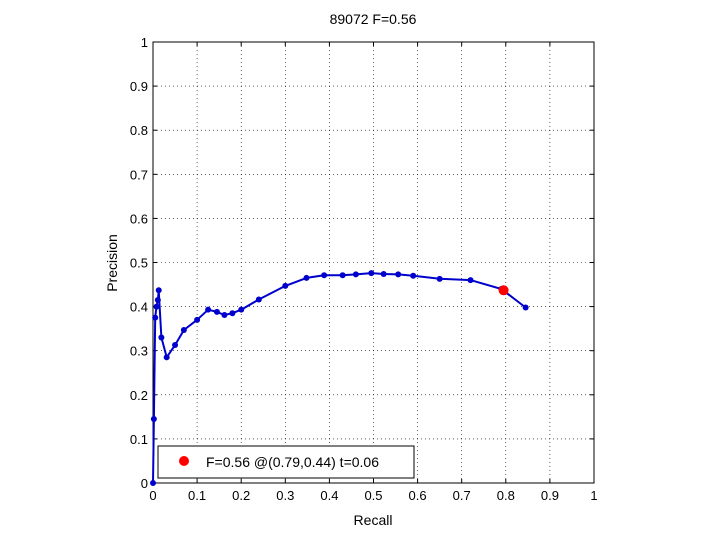  Describe the element at coordinates (112, 263) in the screenshot. I see `y-axis-label: Precision` at that location.